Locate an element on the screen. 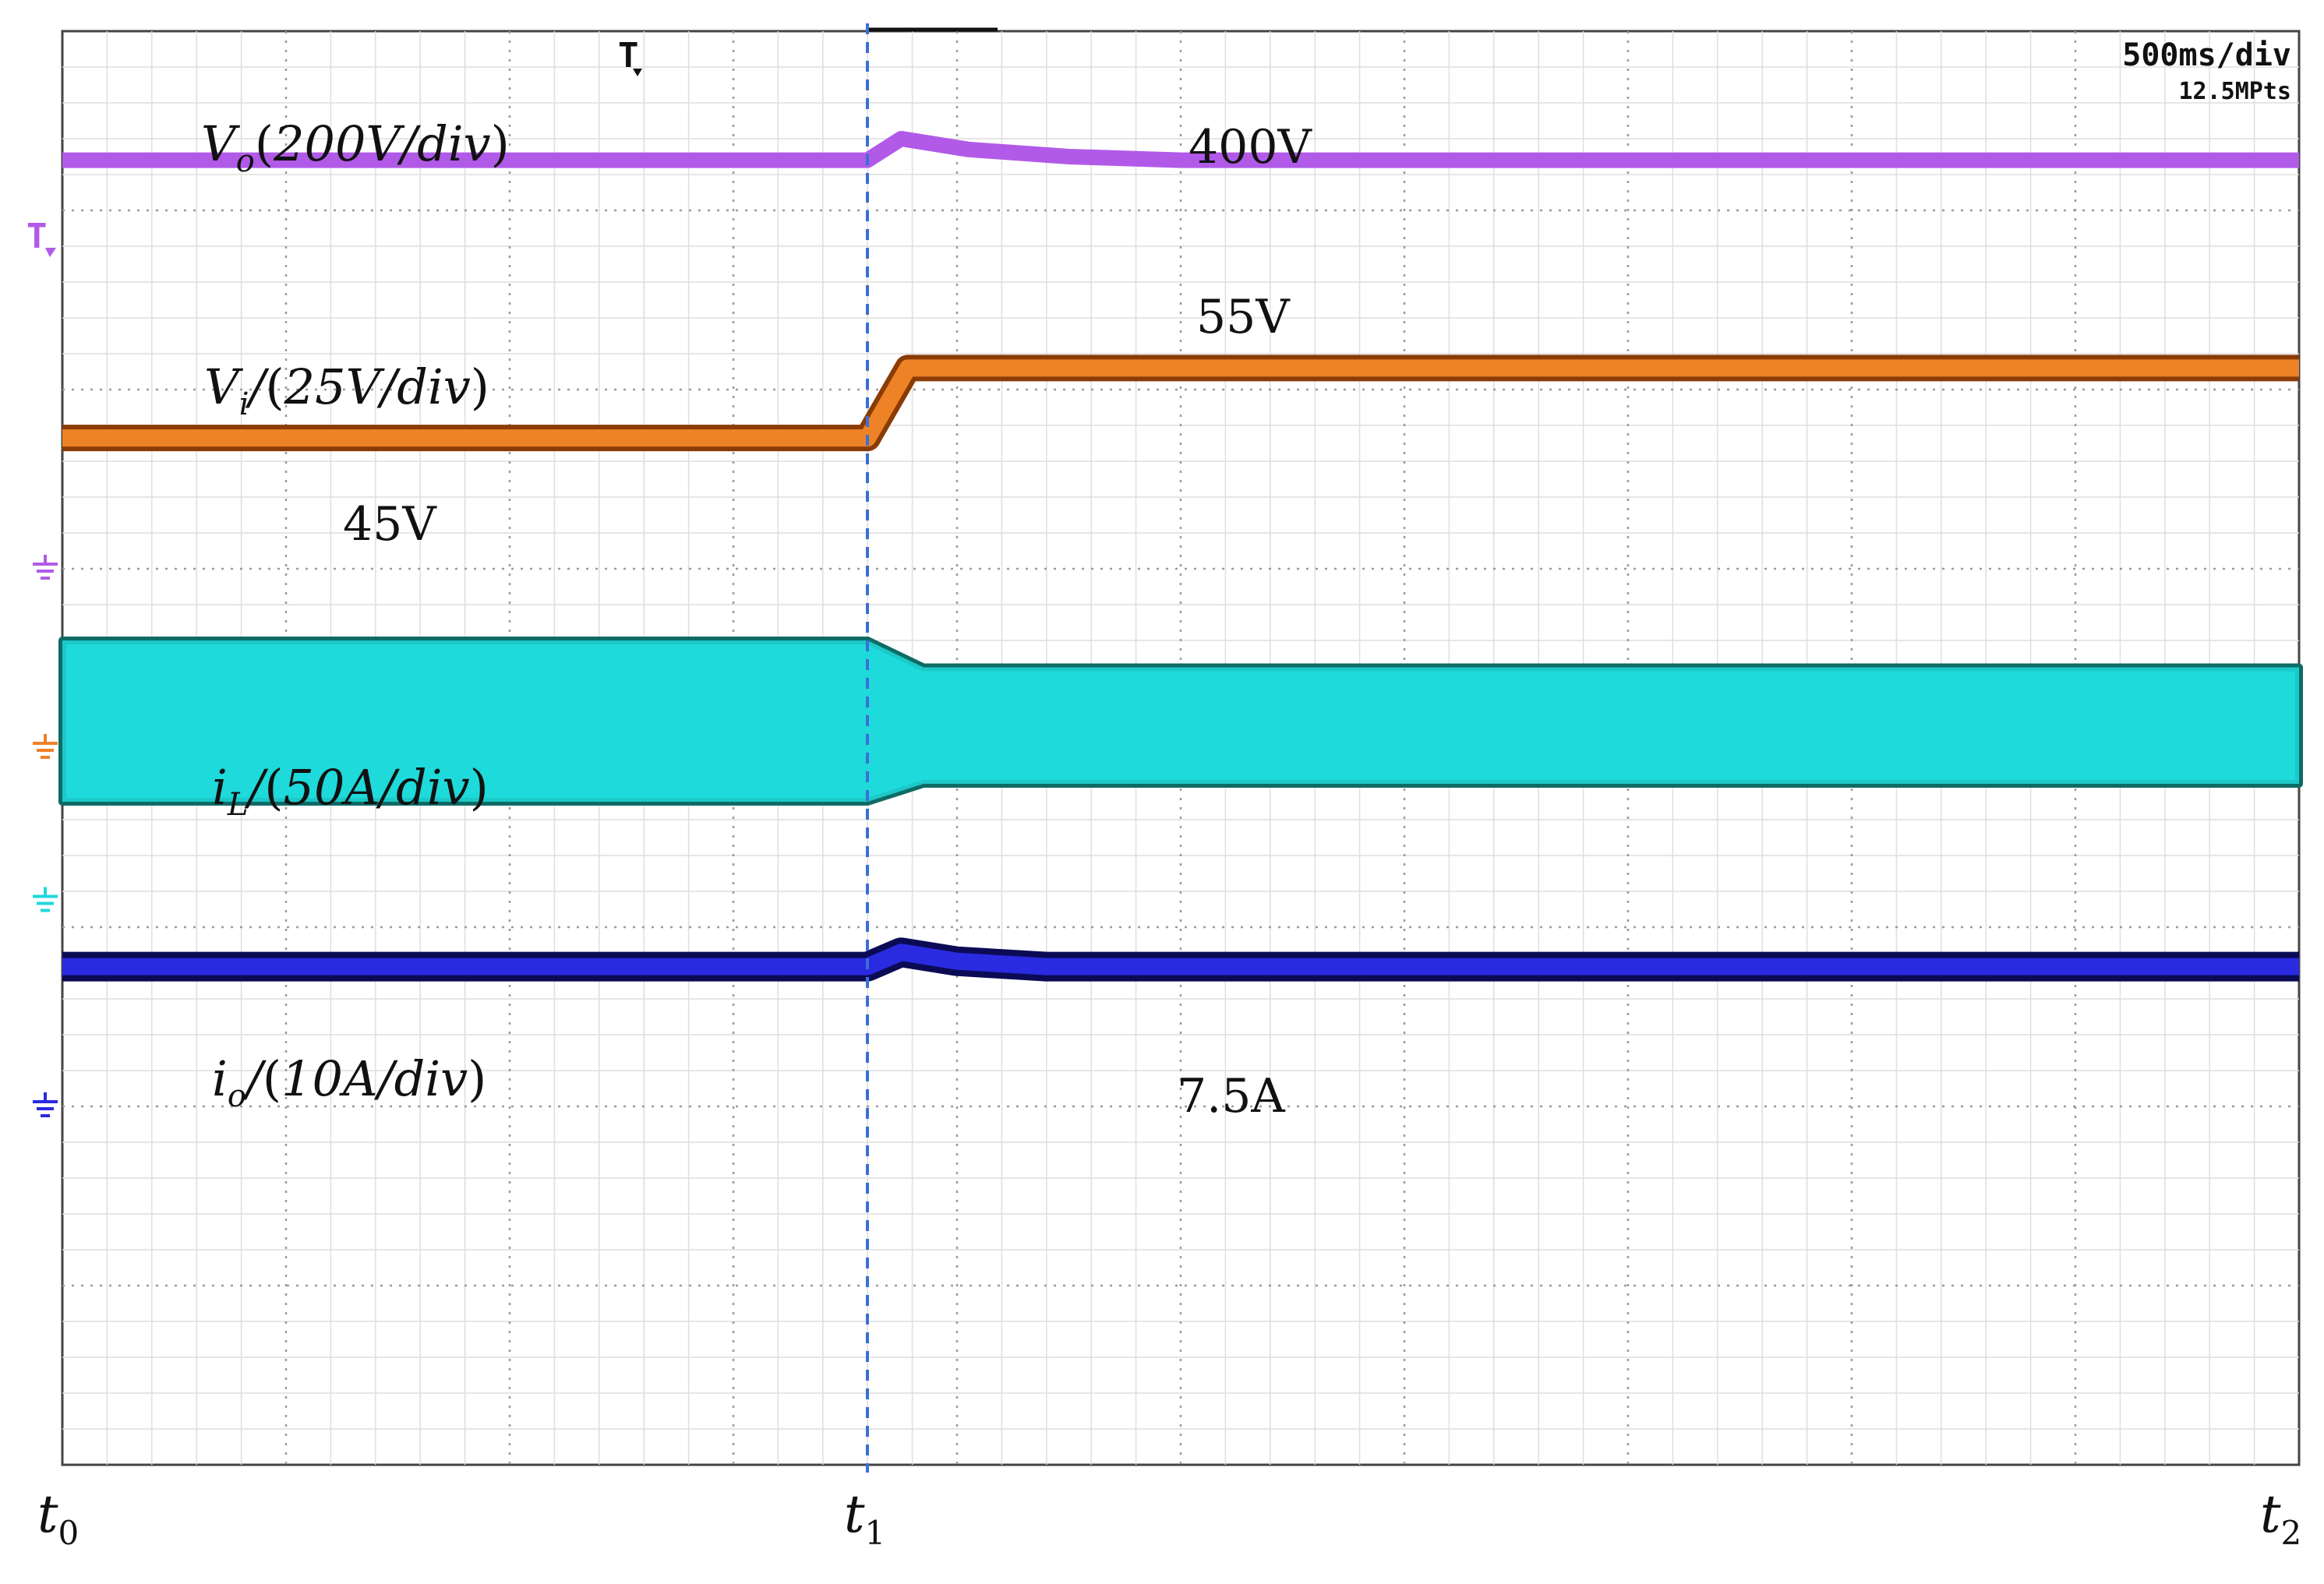  il-trace-fill is located at coordinates (1180, 721).